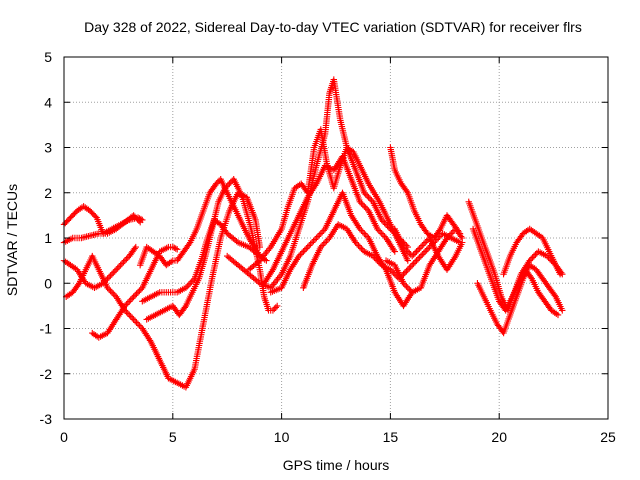 This screenshot has width=640, height=480. I want to click on y-tick-label: 0, so click(48, 283).